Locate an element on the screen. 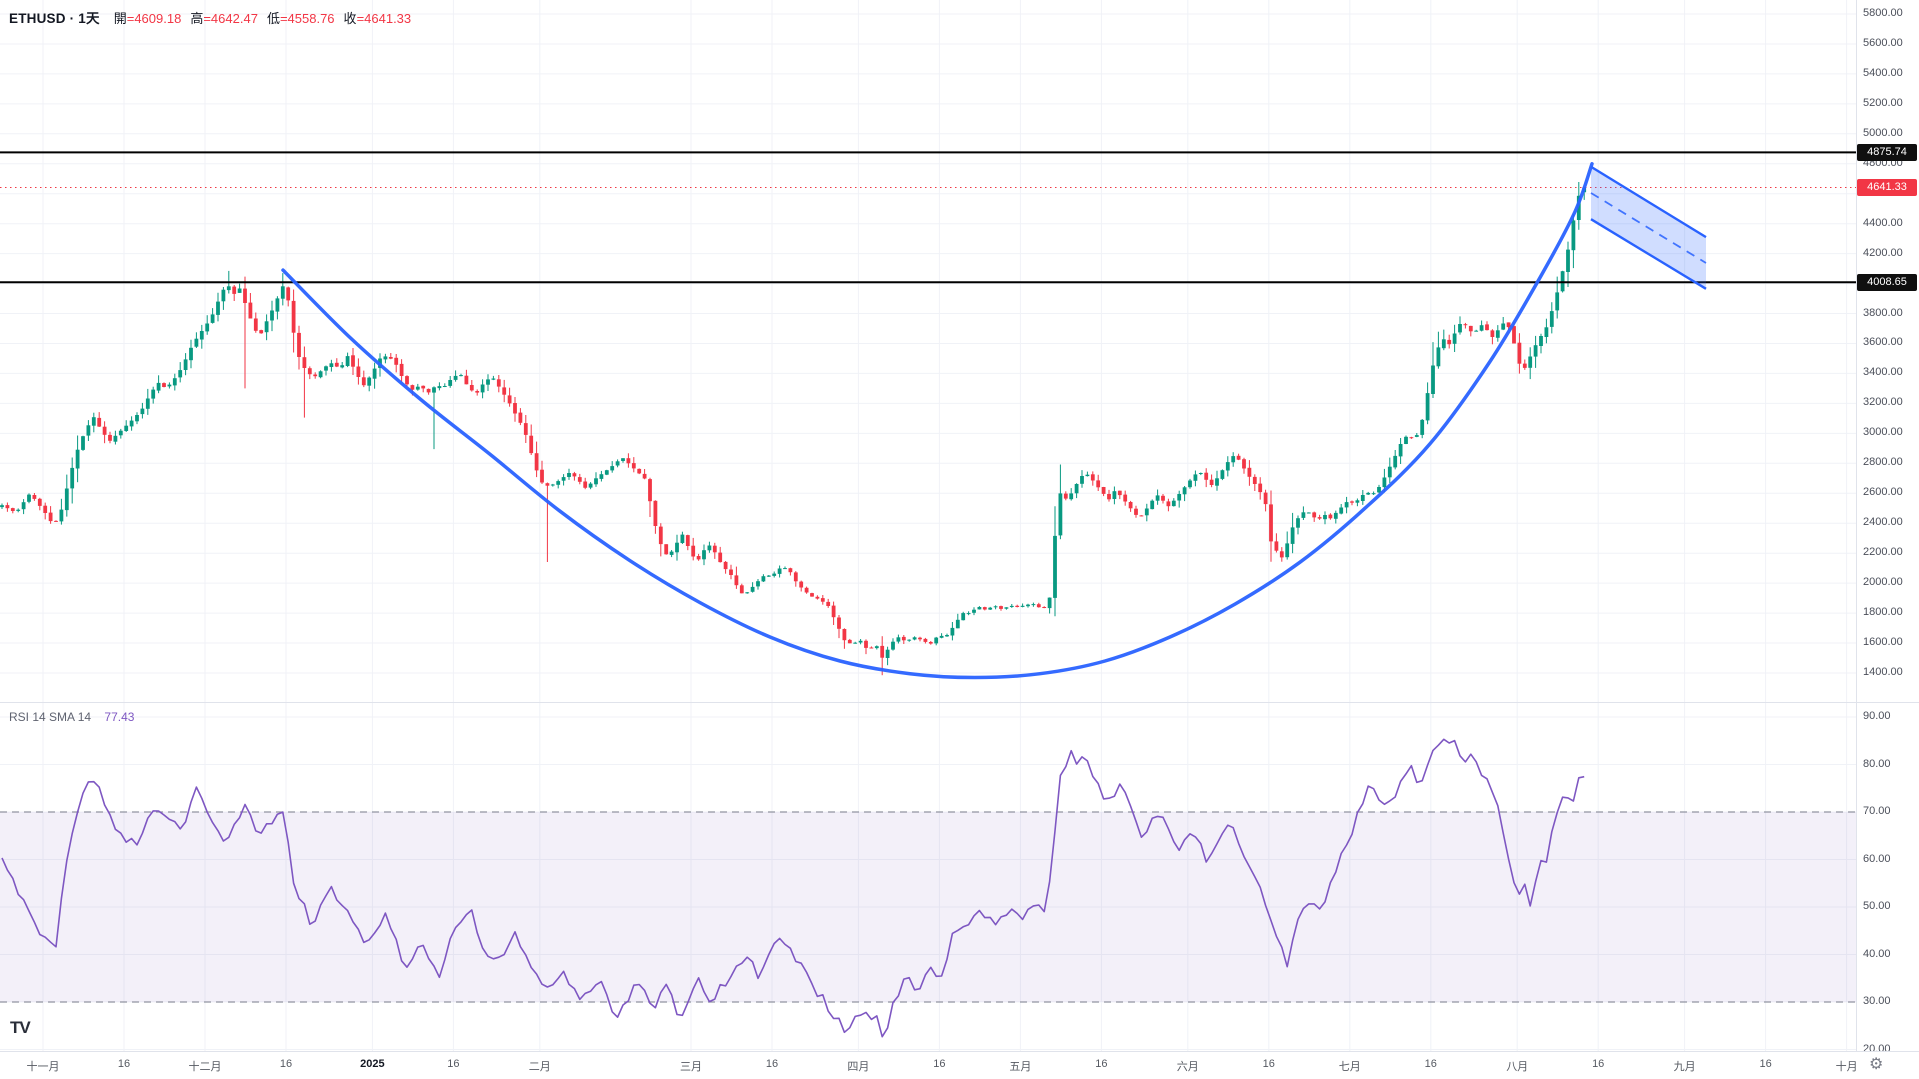 The height and width of the screenshot is (1079, 1919). ohlc-item: 低=4558.76 is located at coordinates (301, 18).